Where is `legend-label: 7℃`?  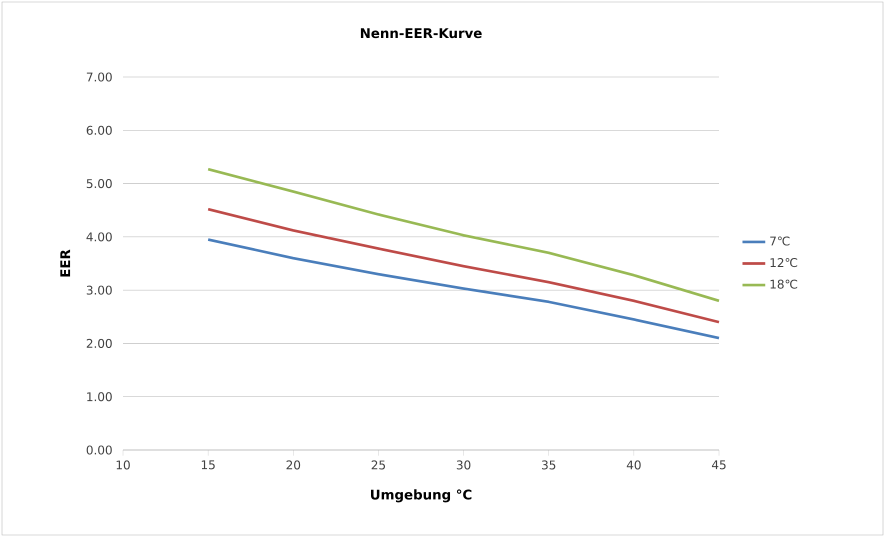 legend-label: 7℃ is located at coordinates (780, 241).